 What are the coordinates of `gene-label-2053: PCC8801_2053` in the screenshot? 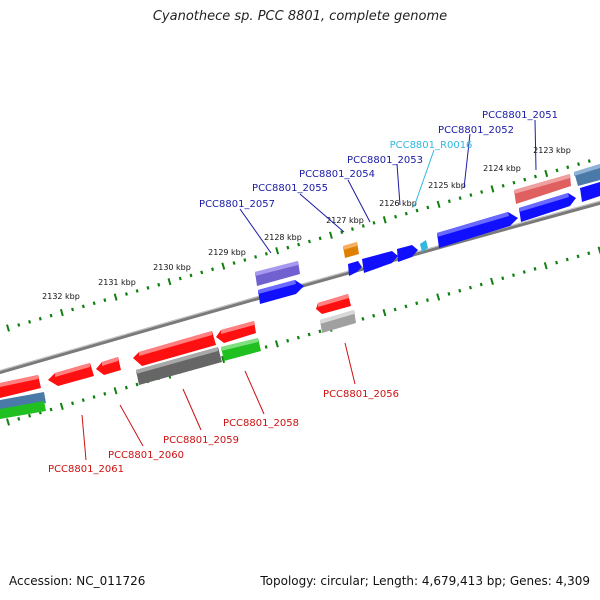 It's located at (385, 160).